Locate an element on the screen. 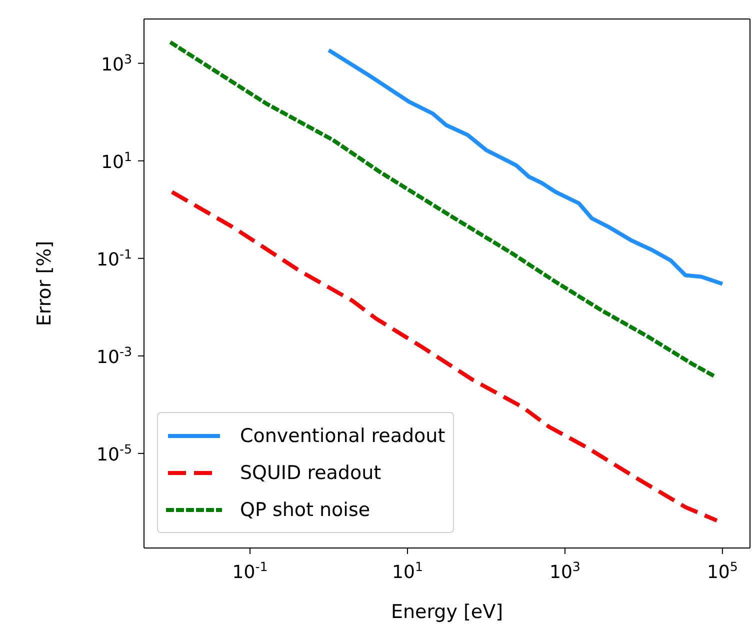  legend-label: QP shot noise is located at coordinates (305, 509).